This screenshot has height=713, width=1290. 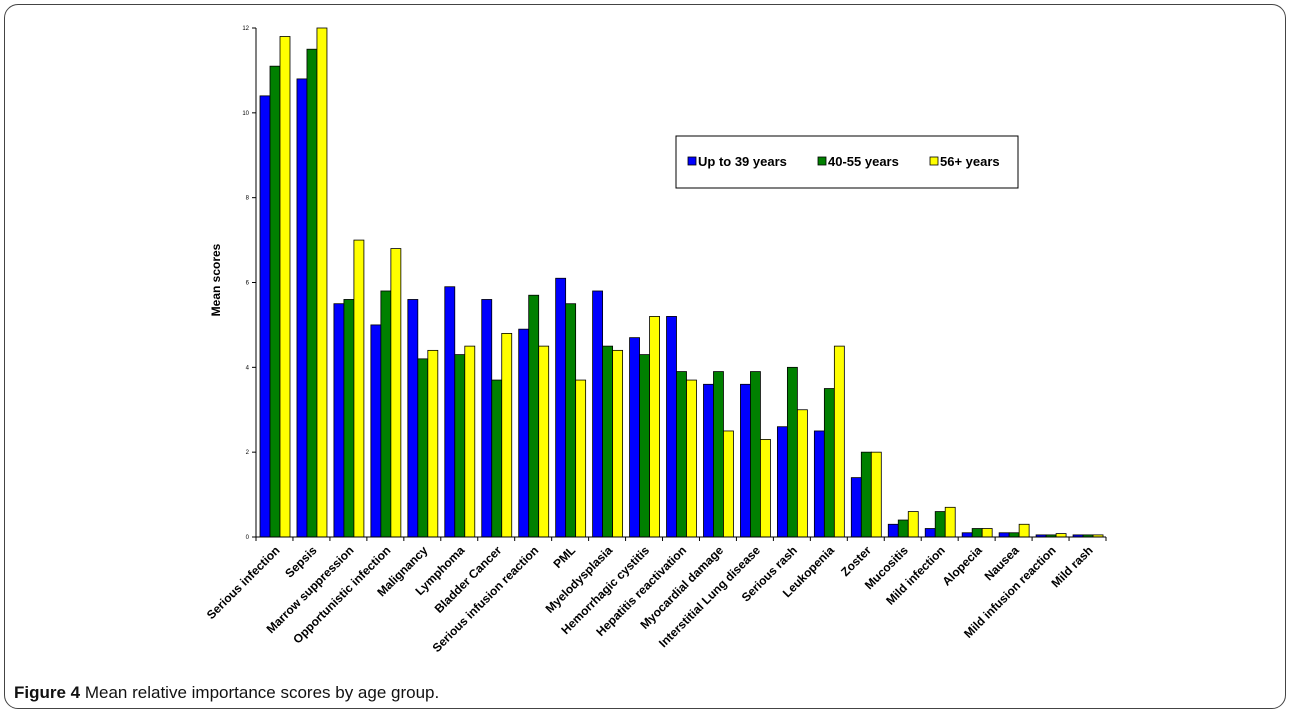 I want to click on y-tick-label: 0, so click(x=248, y=538).